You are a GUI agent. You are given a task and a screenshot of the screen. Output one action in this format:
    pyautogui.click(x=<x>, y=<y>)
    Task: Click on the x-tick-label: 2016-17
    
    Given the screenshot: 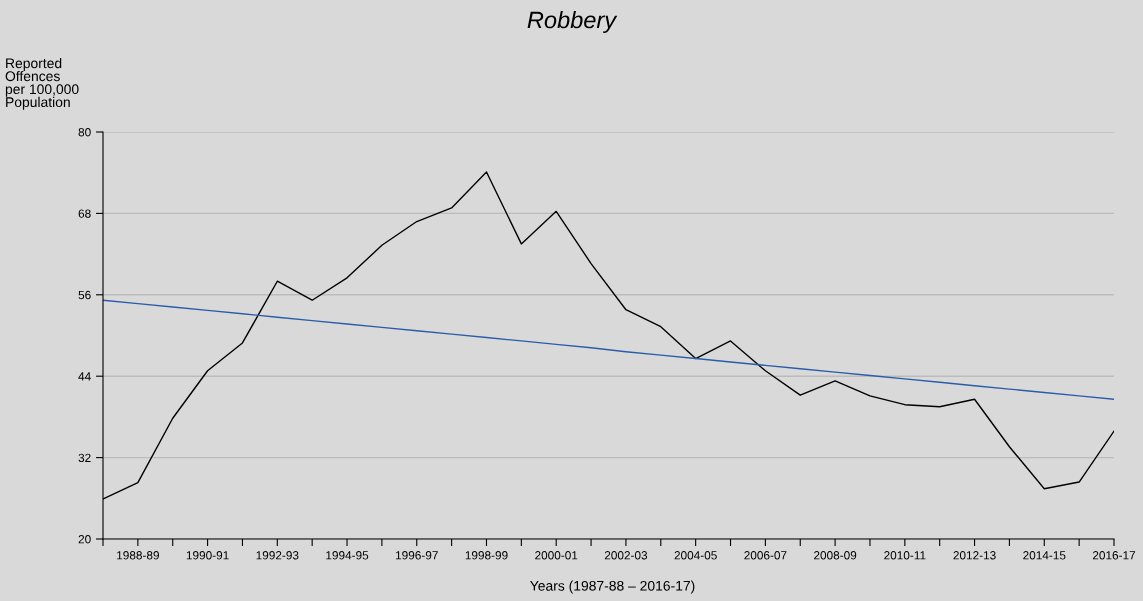 What is the action you would take?
    pyautogui.click(x=1114, y=555)
    